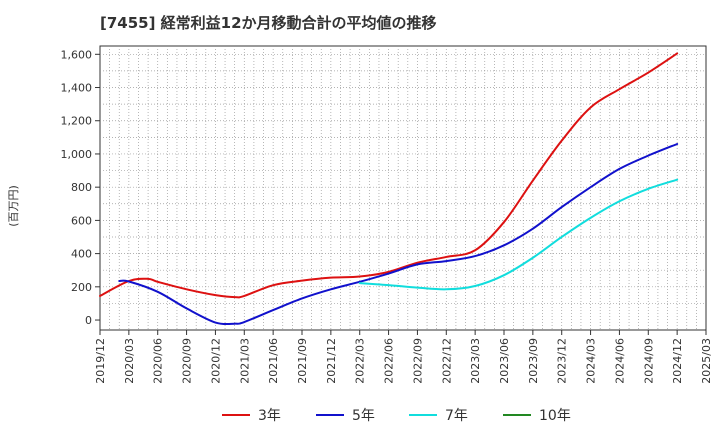  Describe the element at coordinates (475, 361) in the screenshot. I see `x-tick-label: 2023/03` at that location.